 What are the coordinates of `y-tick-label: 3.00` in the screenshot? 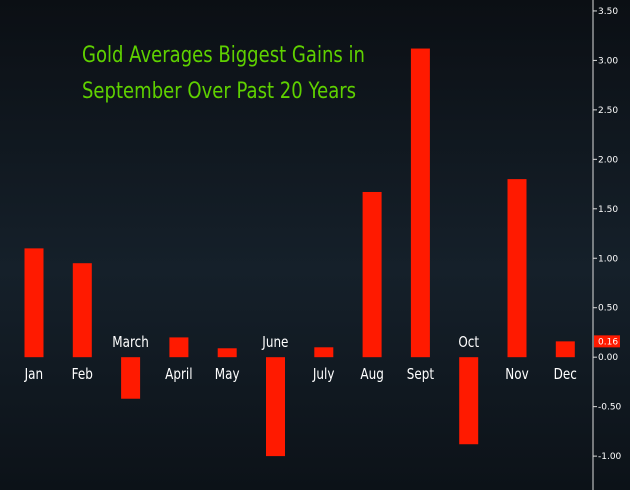 It's located at (608, 61).